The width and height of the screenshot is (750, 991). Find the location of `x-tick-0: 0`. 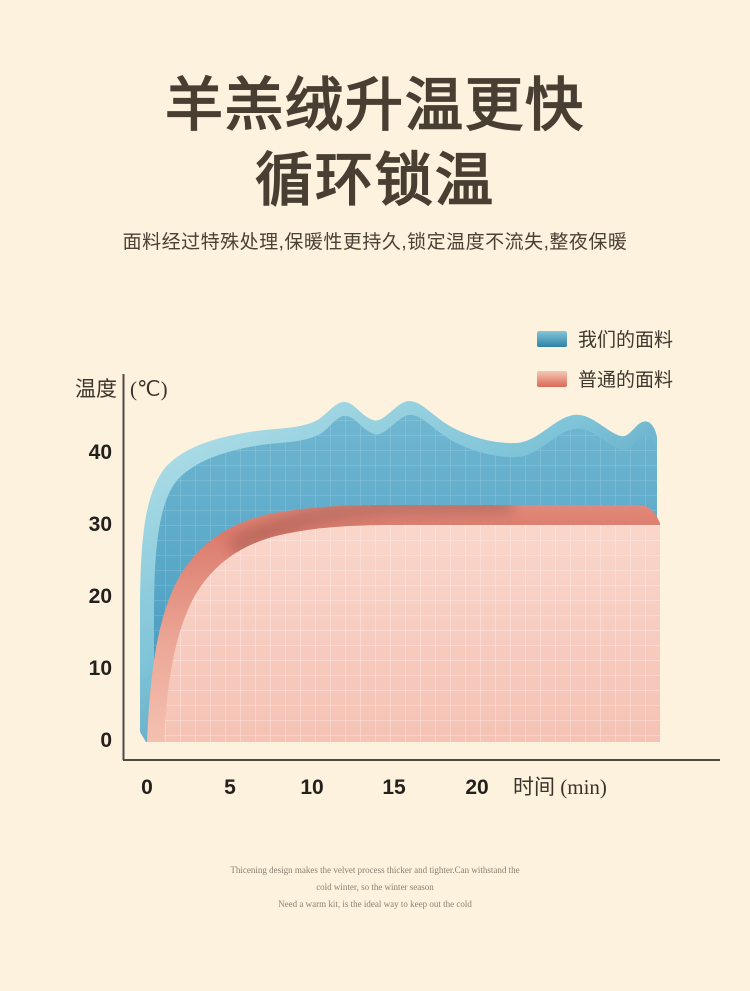

x-tick-0: 0 is located at coordinates (147, 787).